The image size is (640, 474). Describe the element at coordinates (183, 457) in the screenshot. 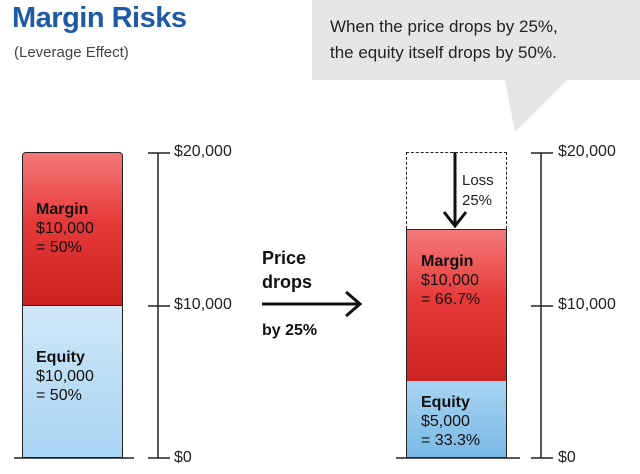

I see `left-tick-label-bottom: $0` at that location.